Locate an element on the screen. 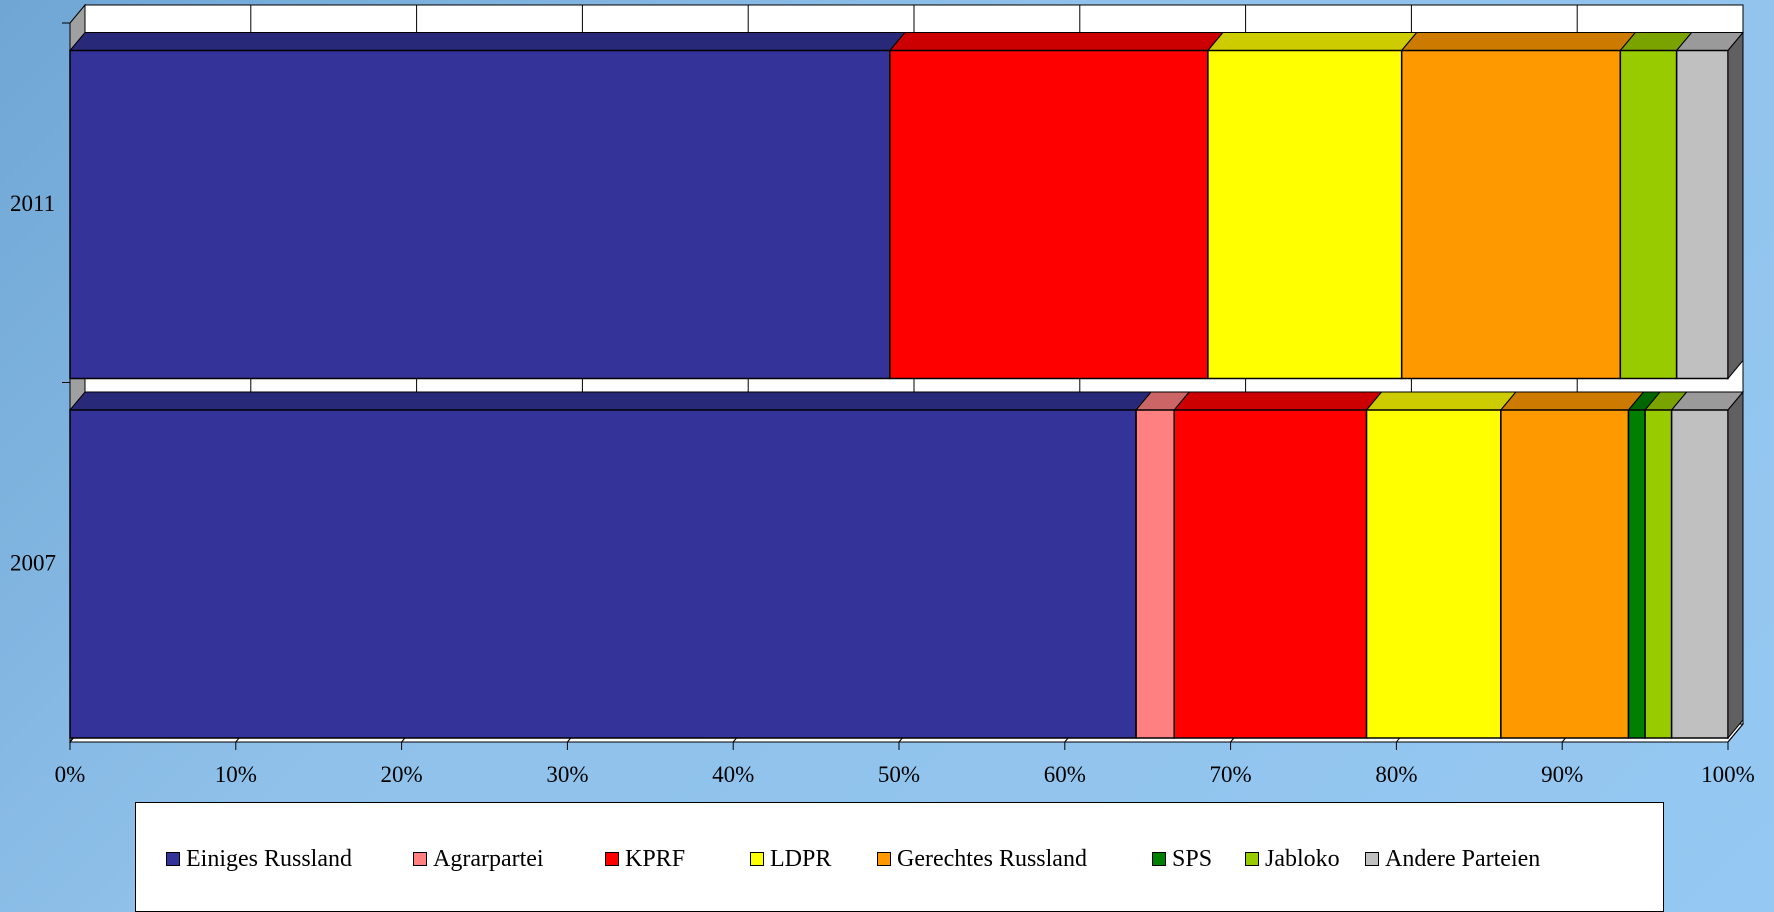 The width and height of the screenshot is (1774, 912). legend-item: Gerechtes Russland is located at coordinates (982, 859).